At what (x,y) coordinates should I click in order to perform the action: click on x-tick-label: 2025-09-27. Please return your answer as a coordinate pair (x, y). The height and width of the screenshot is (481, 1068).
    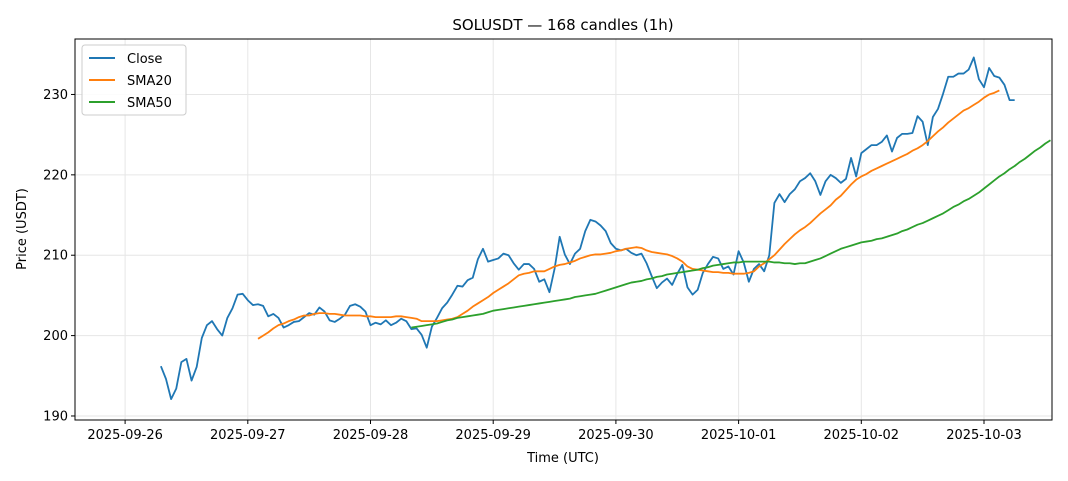
    Looking at the image, I should click on (248, 435).